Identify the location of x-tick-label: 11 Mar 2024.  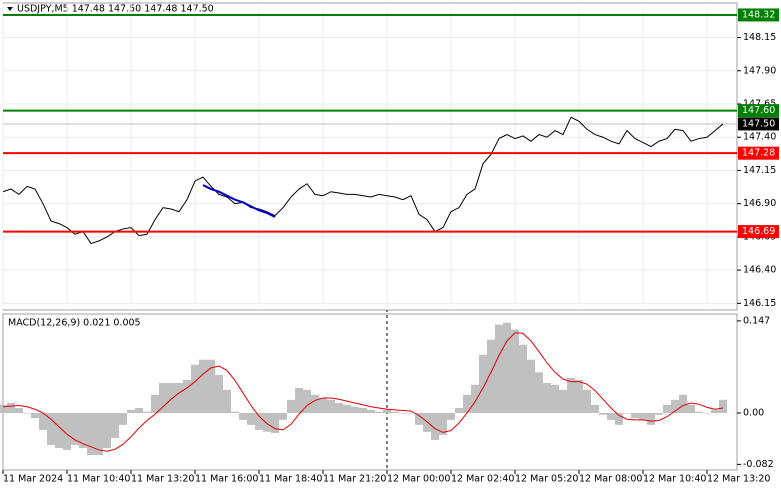
(33, 479).